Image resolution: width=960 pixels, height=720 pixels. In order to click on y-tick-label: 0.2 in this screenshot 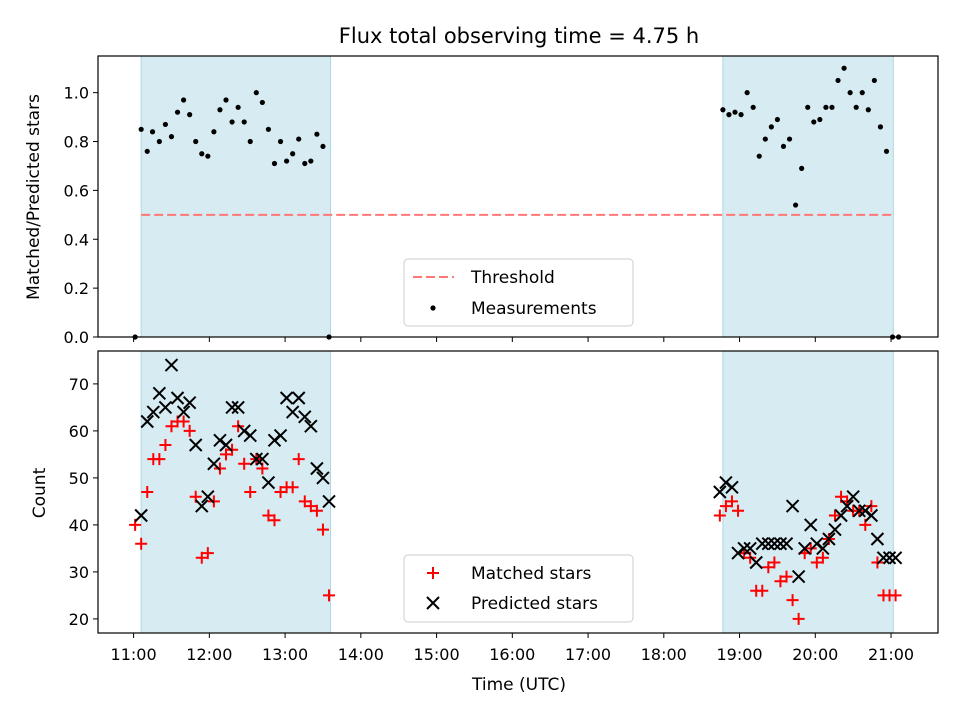, I will do `click(76, 288)`.